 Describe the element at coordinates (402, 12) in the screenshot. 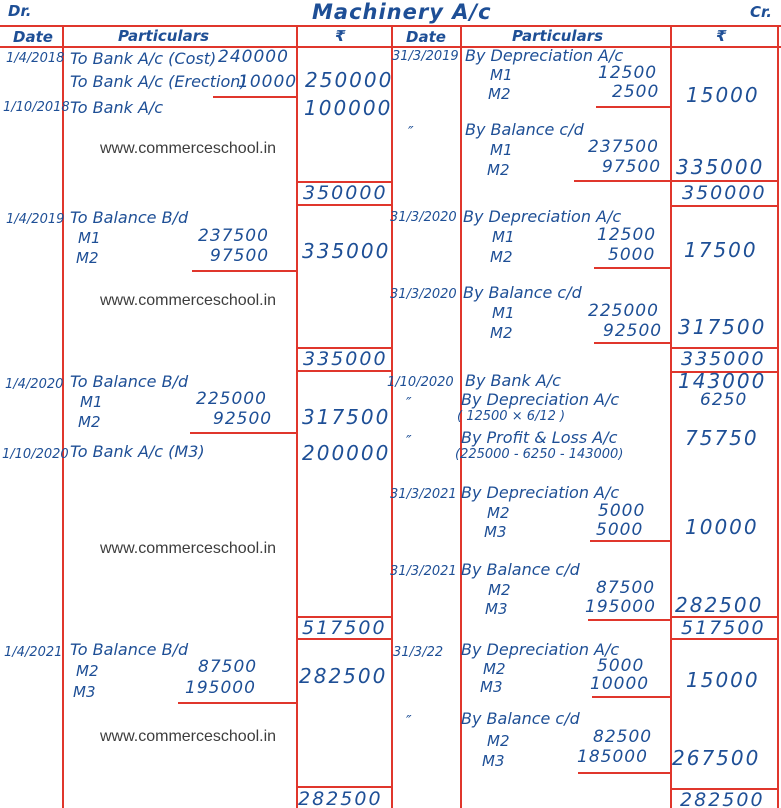

I see `page-title: Machinery A/c` at that location.